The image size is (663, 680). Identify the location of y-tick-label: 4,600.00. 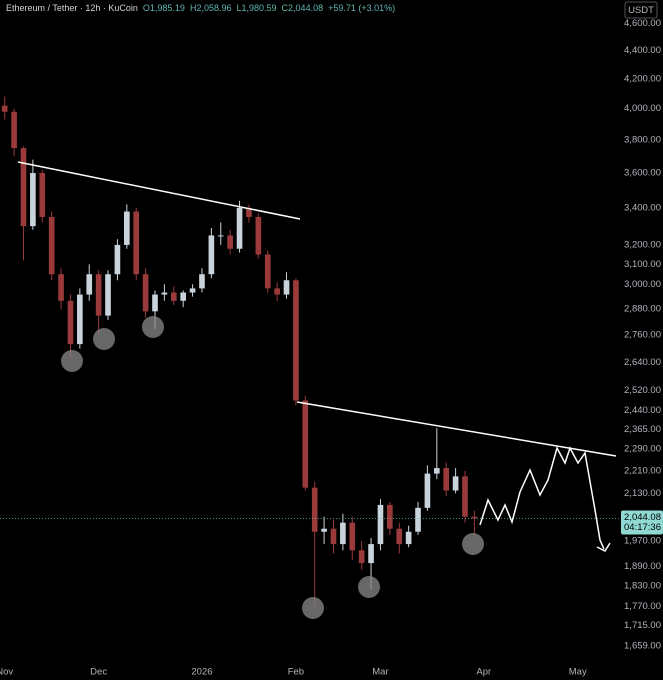
(642, 23).